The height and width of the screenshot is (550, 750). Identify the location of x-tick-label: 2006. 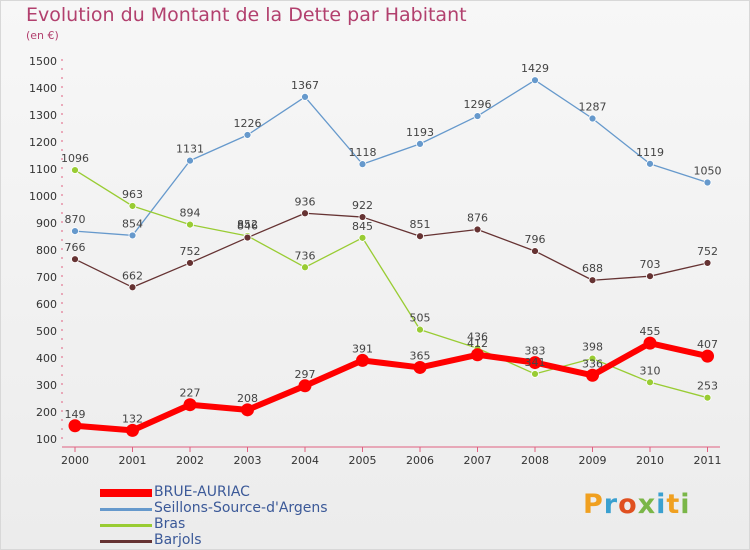
(420, 460).